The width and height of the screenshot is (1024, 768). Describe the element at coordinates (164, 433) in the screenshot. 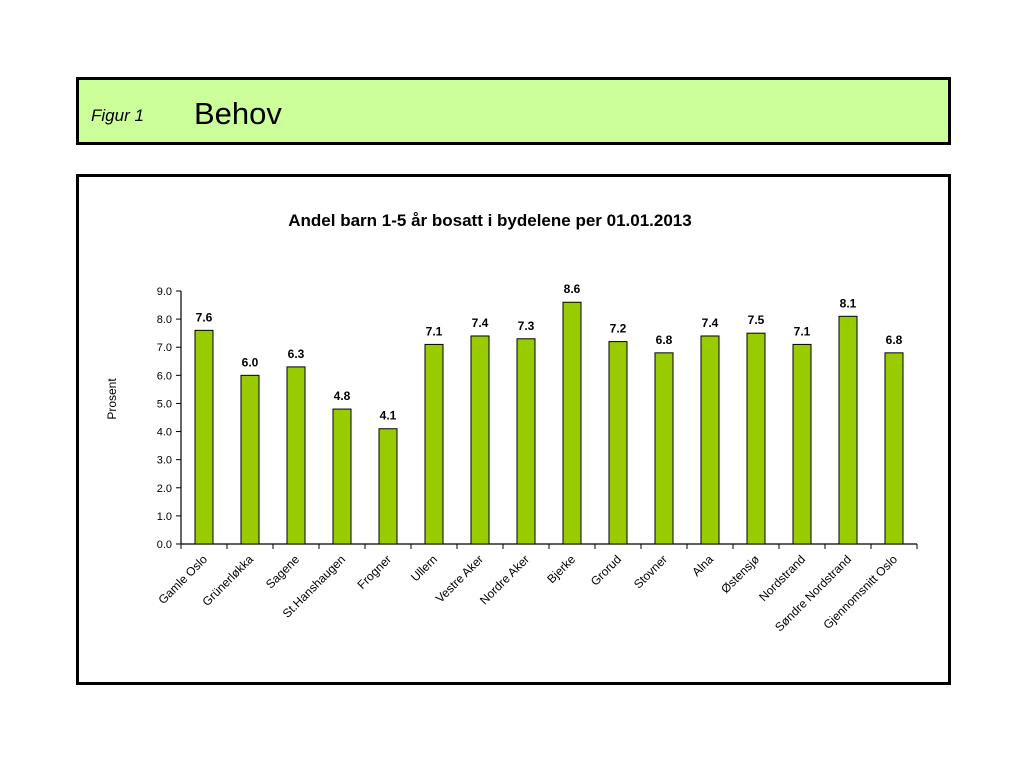

I see `y-tick-label: 4.0` at that location.